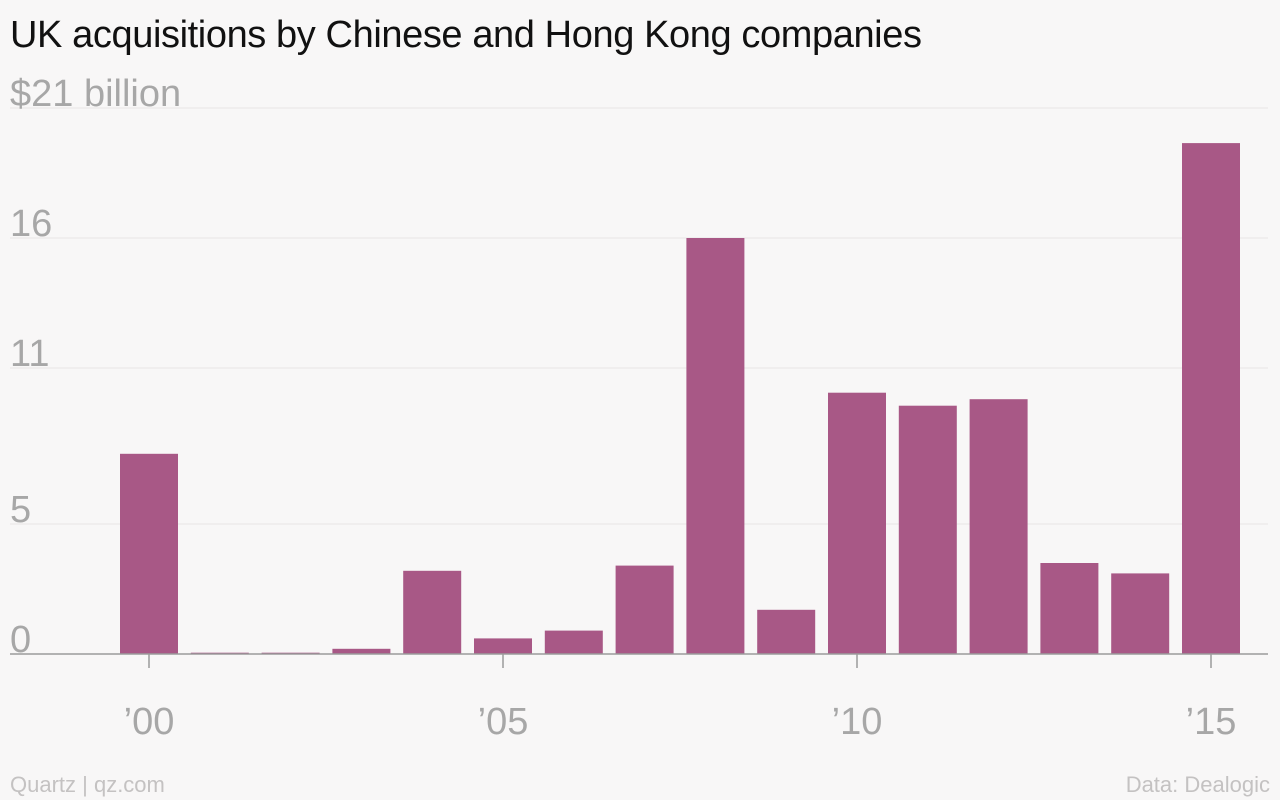 The image size is (1280, 800). What do you see at coordinates (644, 609) in the screenshot?
I see `bar-2007` at bounding box center [644, 609].